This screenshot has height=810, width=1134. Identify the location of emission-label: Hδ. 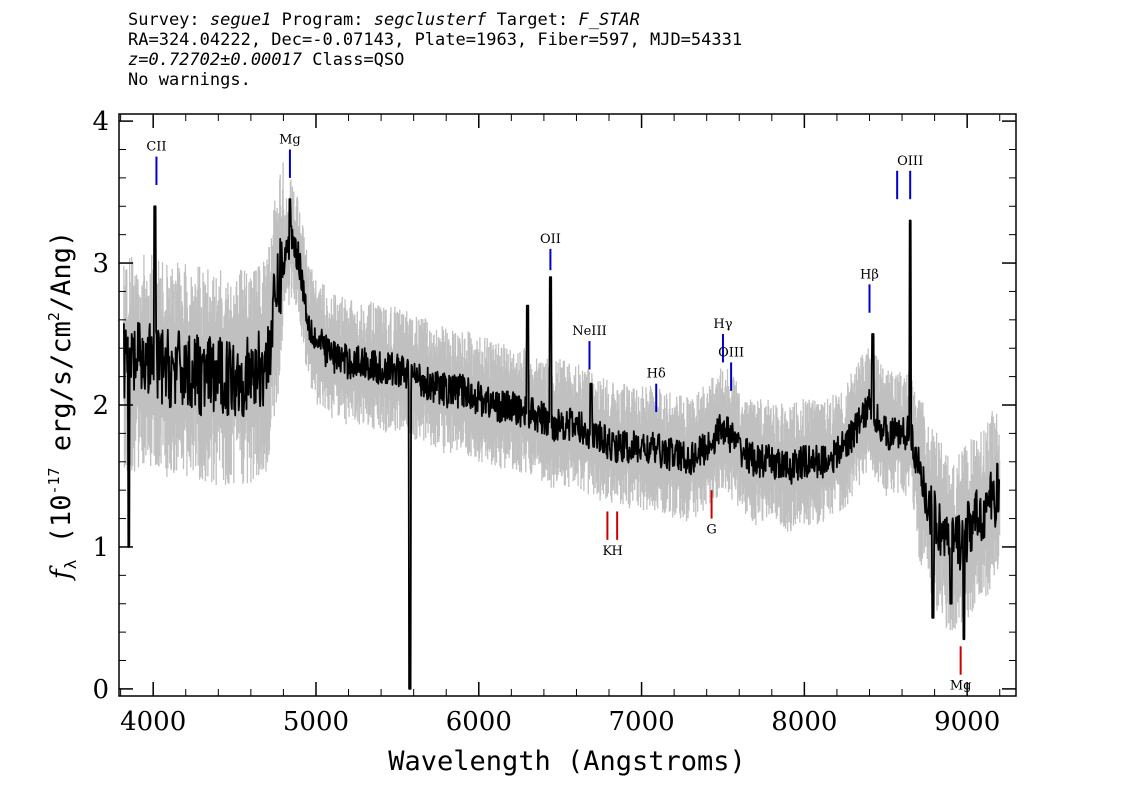
(656, 374).